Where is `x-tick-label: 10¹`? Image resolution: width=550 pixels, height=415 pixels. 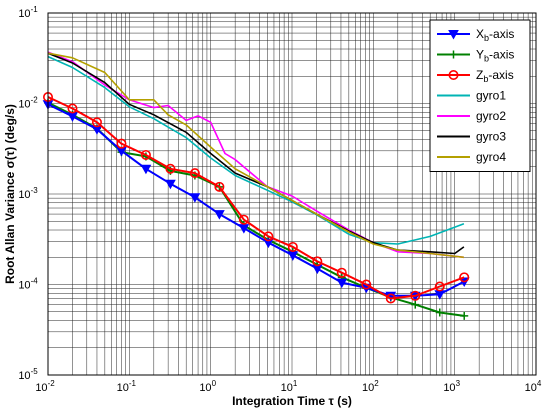
x-tick-label: 10¹ is located at coordinates (289, 386).